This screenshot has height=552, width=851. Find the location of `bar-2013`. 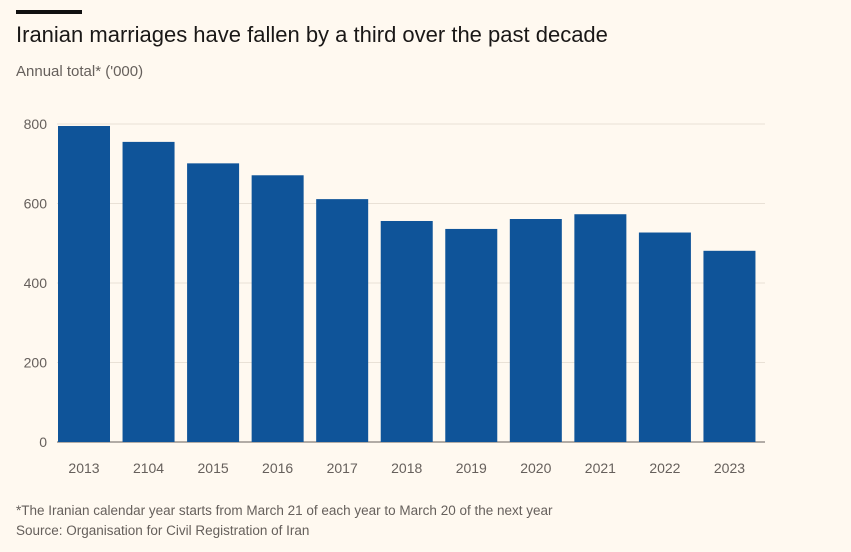

bar-2013 is located at coordinates (84, 284).